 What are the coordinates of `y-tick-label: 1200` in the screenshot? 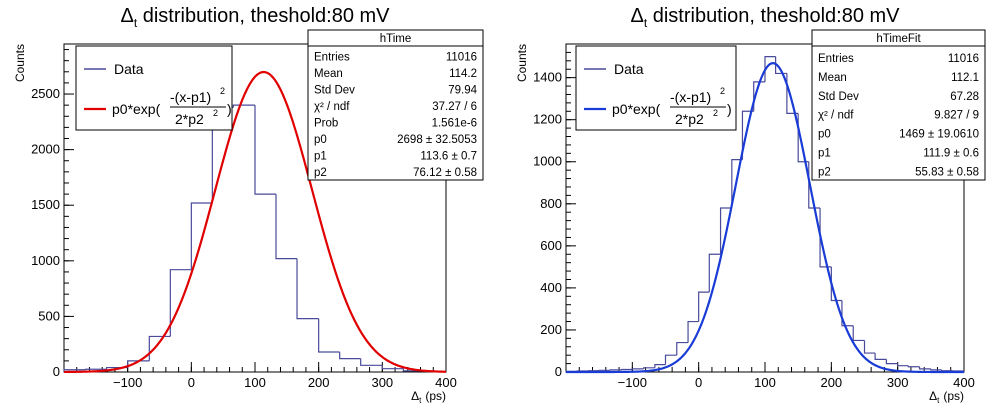 It's located at (547, 119).